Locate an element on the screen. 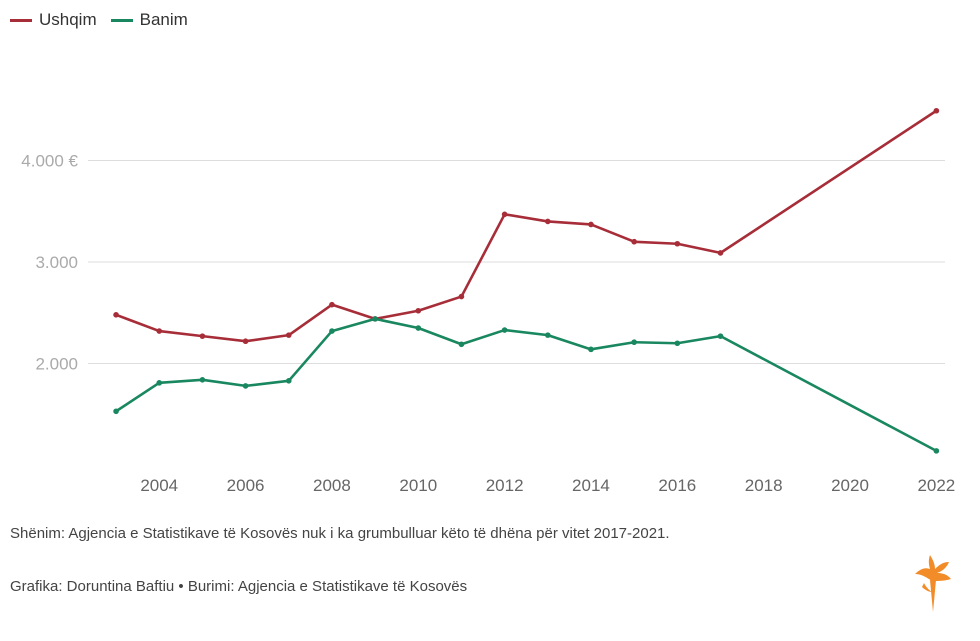  data-point-banim-2010 is located at coordinates (418, 328).